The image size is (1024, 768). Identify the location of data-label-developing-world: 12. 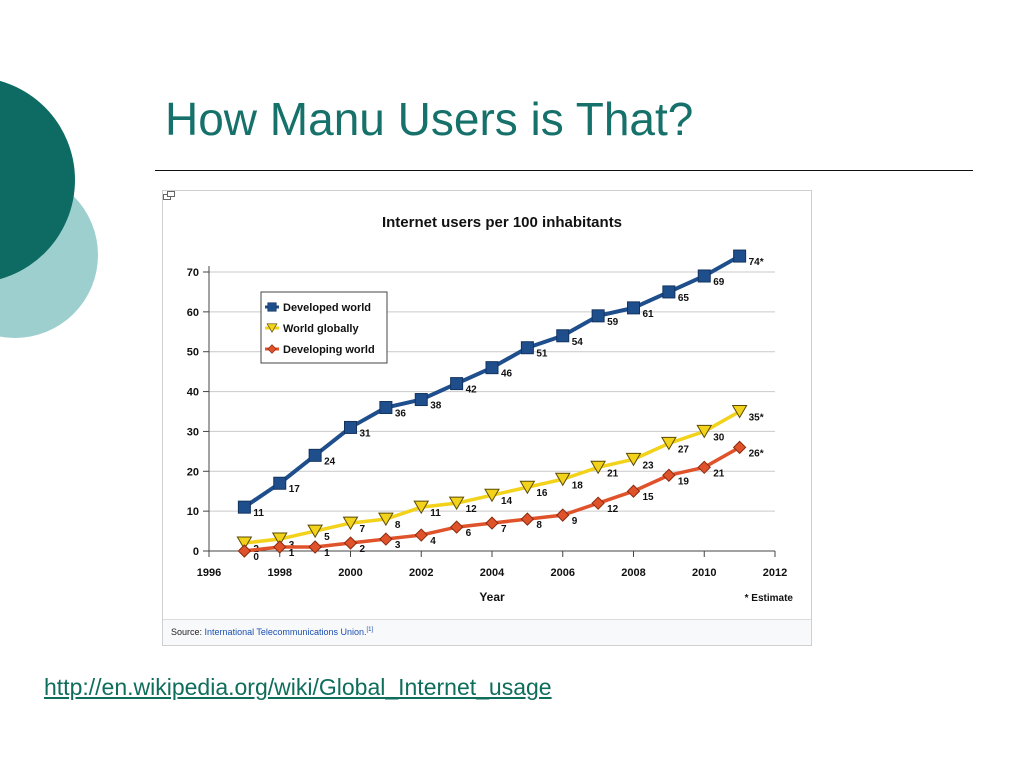
(613, 509).